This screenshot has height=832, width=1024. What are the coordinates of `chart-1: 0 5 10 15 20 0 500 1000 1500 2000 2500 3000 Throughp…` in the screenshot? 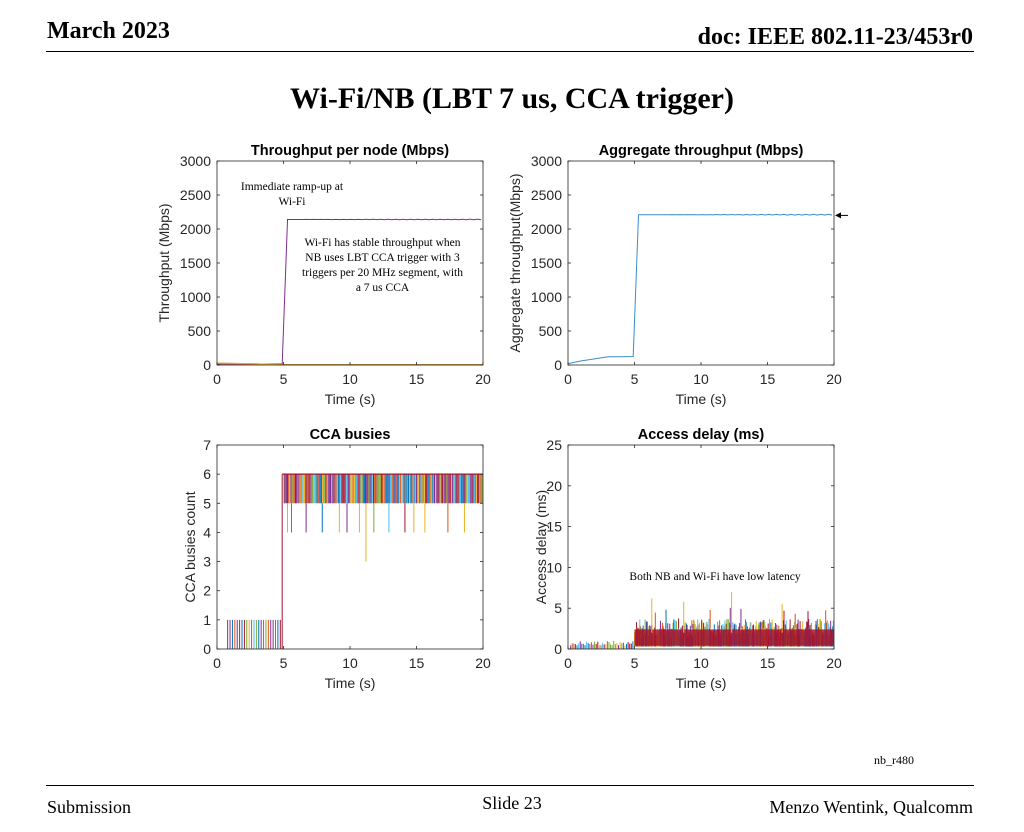 It's located at (323, 275).